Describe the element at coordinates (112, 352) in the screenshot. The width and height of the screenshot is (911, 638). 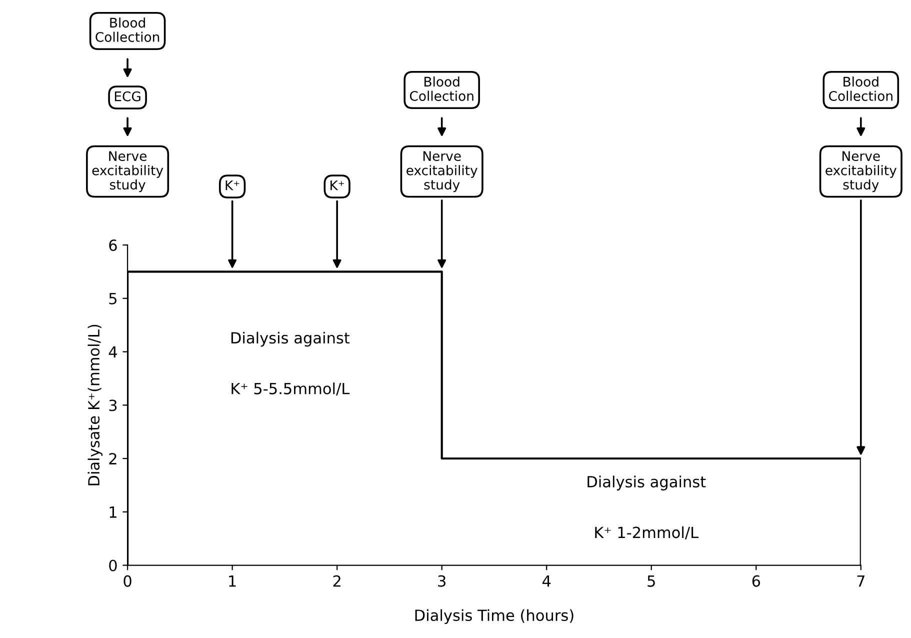
I see `y-tick-label: 4` at that location.